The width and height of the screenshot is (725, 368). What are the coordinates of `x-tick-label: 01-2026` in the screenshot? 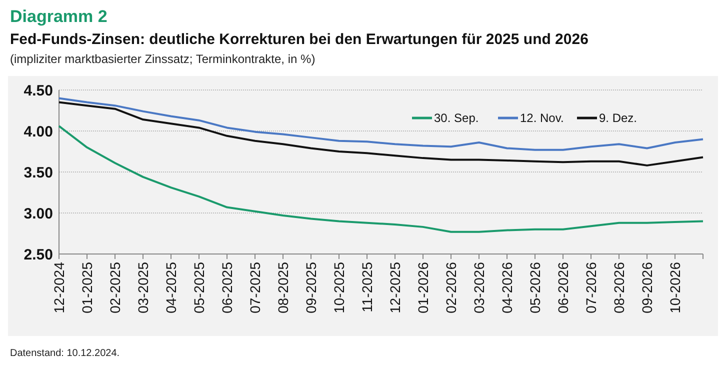 It's located at (422, 288).